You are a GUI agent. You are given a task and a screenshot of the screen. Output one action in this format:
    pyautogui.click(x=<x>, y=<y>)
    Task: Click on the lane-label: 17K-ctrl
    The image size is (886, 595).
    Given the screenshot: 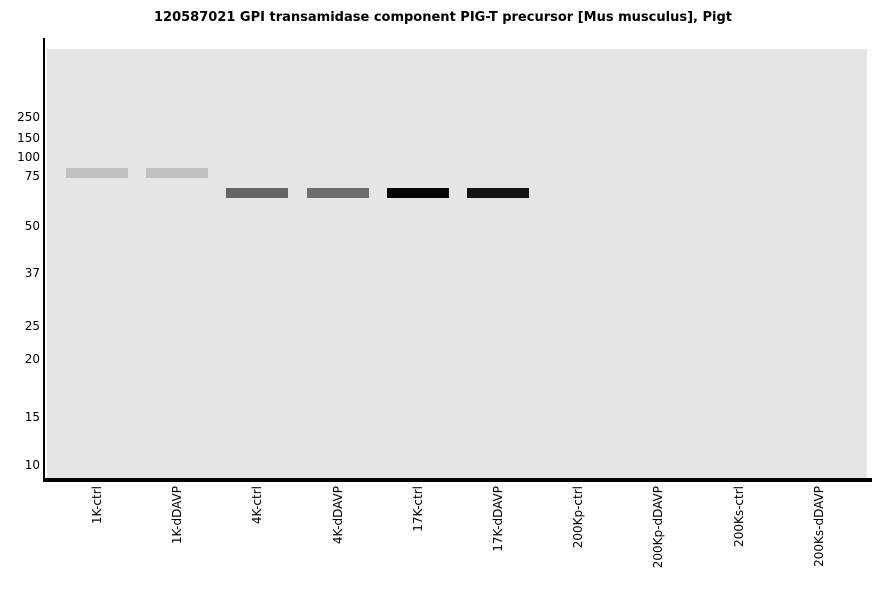 What is the action you would take?
    pyautogui.click(x=418, y=509)
    